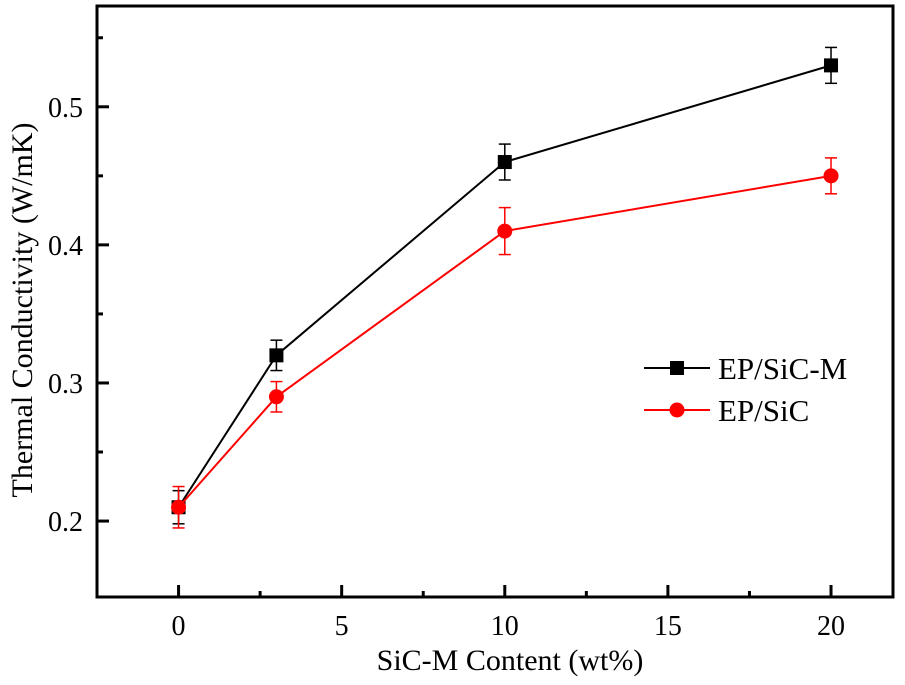 This screenshot has height=685, width=905. I want to click on legend-label: EP/SiC-M, so click(782, 368).